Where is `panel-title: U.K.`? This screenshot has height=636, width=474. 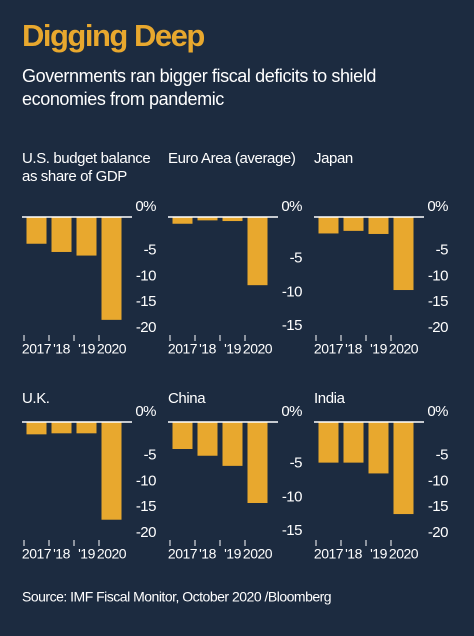
panel-title: U.K. is located at coordinates (36, 398).